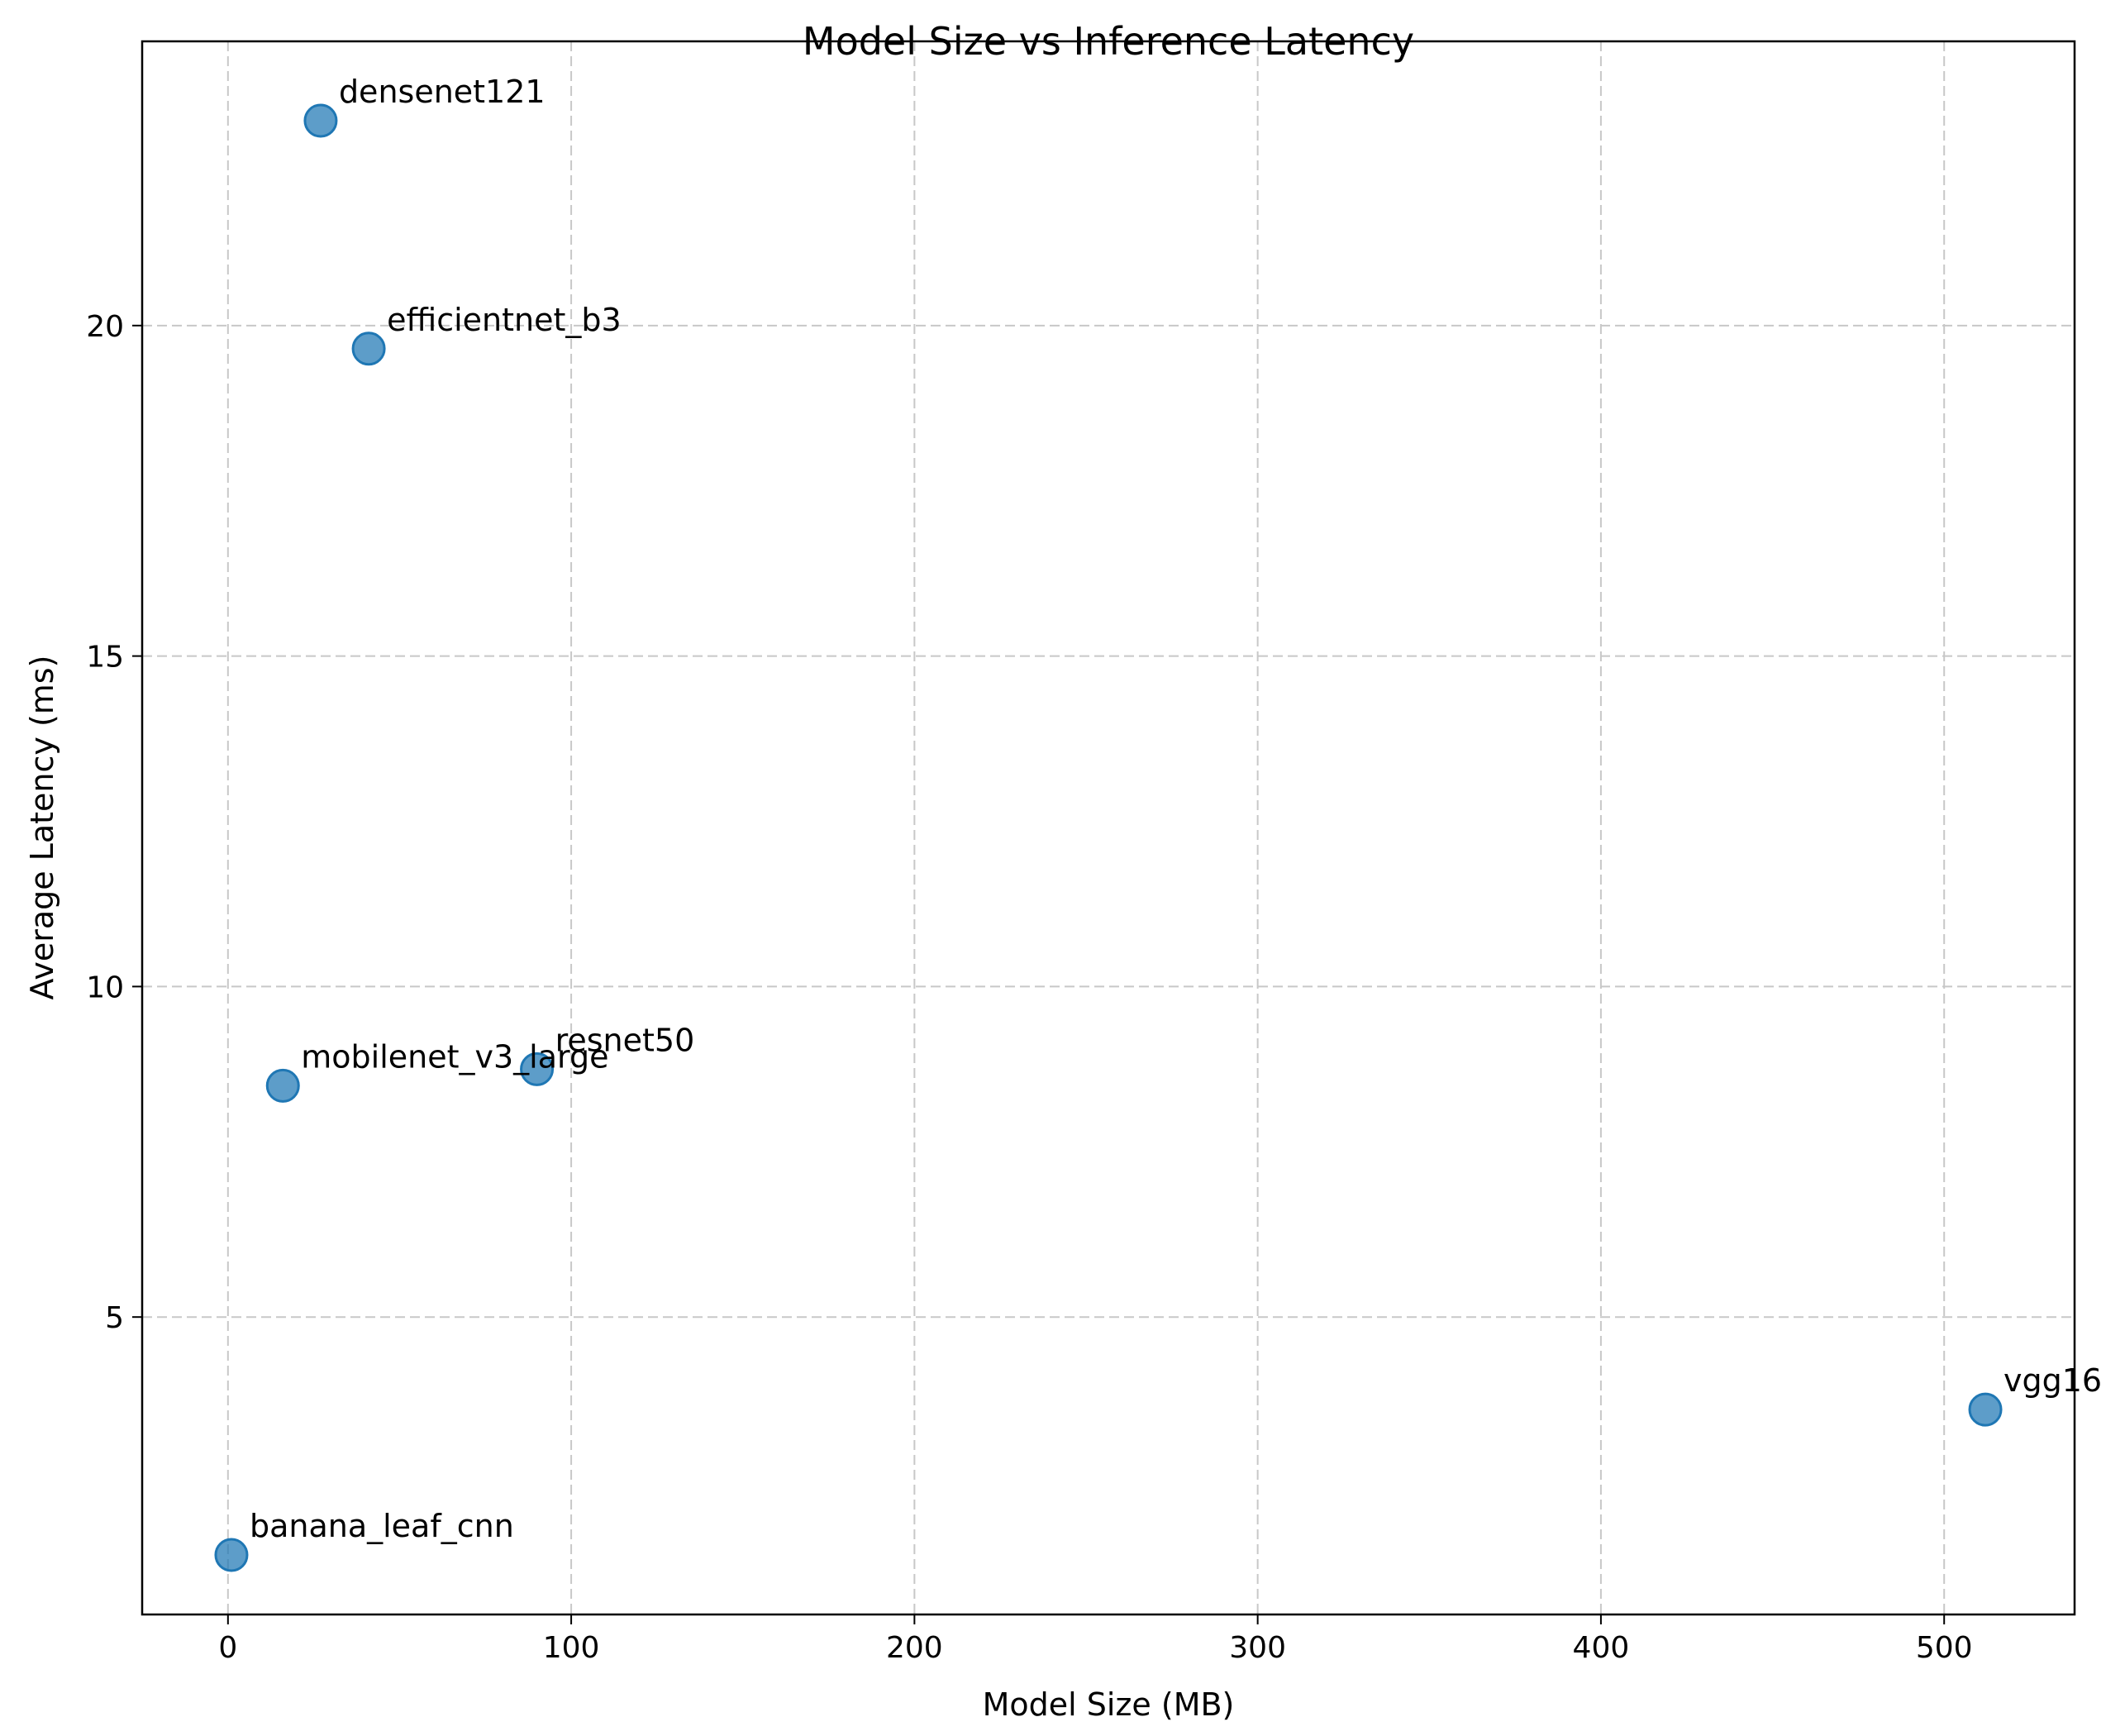  What do you see at coordinates (1601, 1648) in the screenshot?
I see `x-tick-label: 400` at bounding box center [1601, 1648].